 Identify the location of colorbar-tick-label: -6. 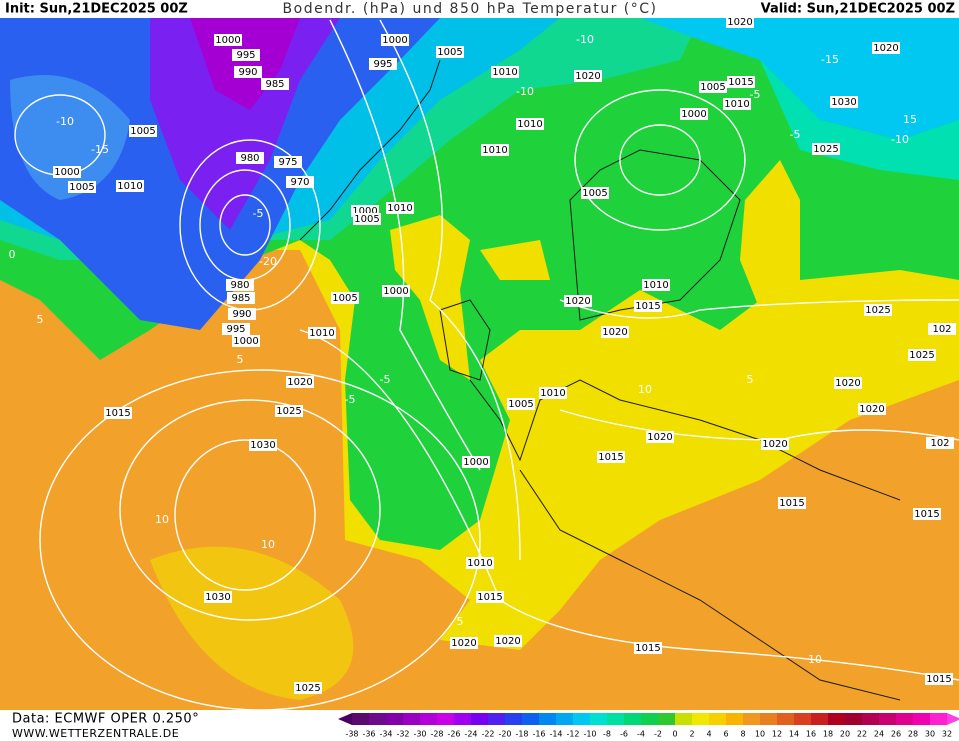
(624, 734).